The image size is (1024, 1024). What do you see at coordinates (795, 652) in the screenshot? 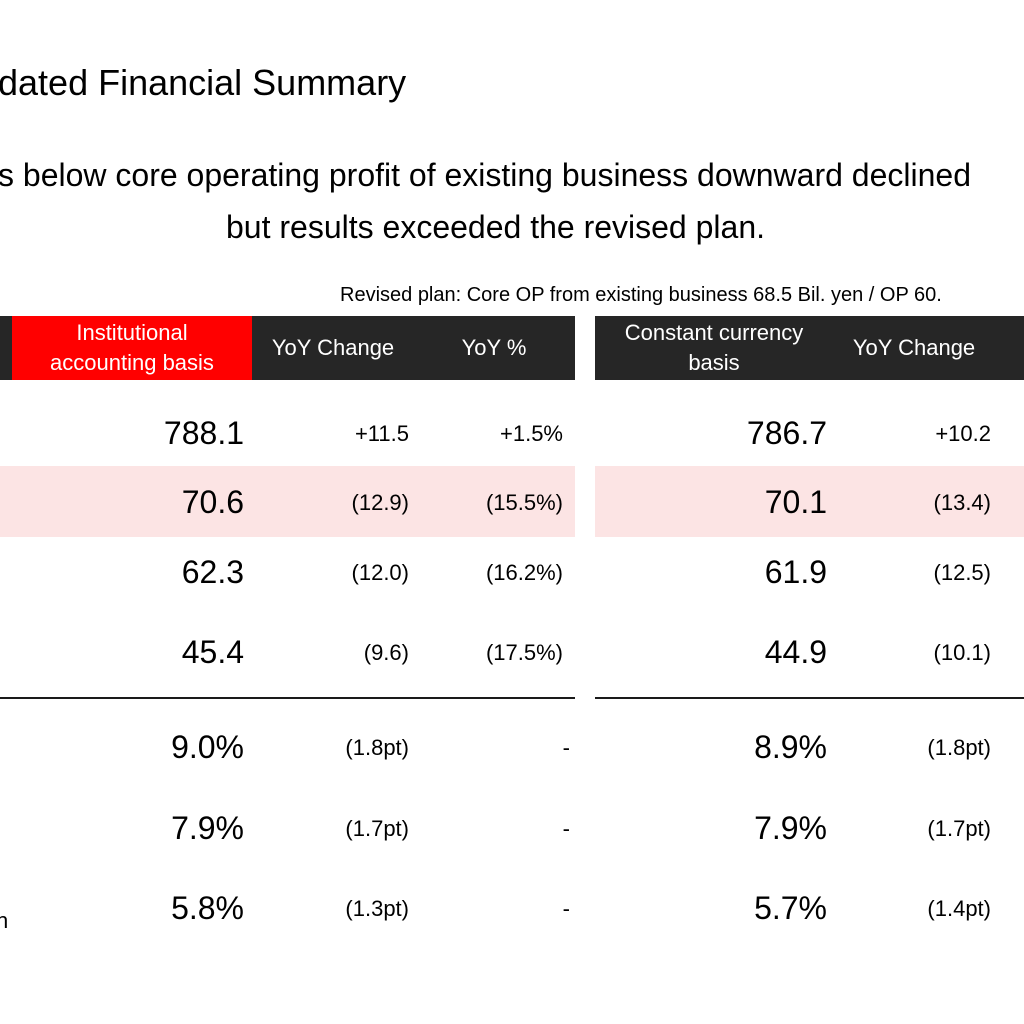
I see `cell-constant-currency: 44.9` at bounding box center [795, 652].